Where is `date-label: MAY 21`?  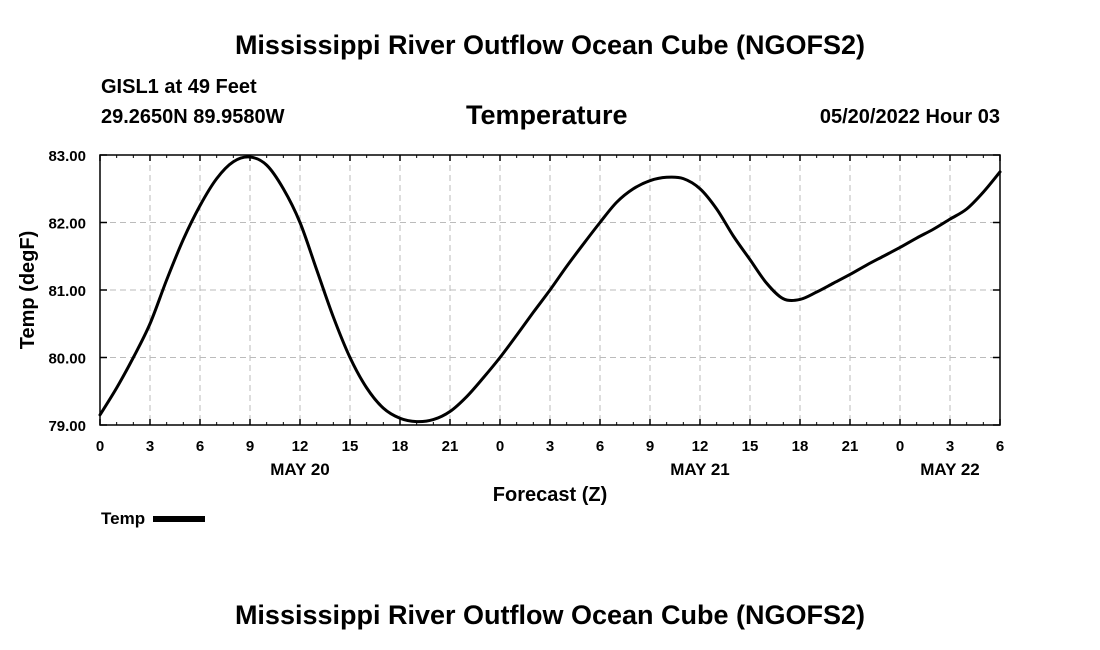
date-label: MAY 21 is located at coordinates (700, 469).